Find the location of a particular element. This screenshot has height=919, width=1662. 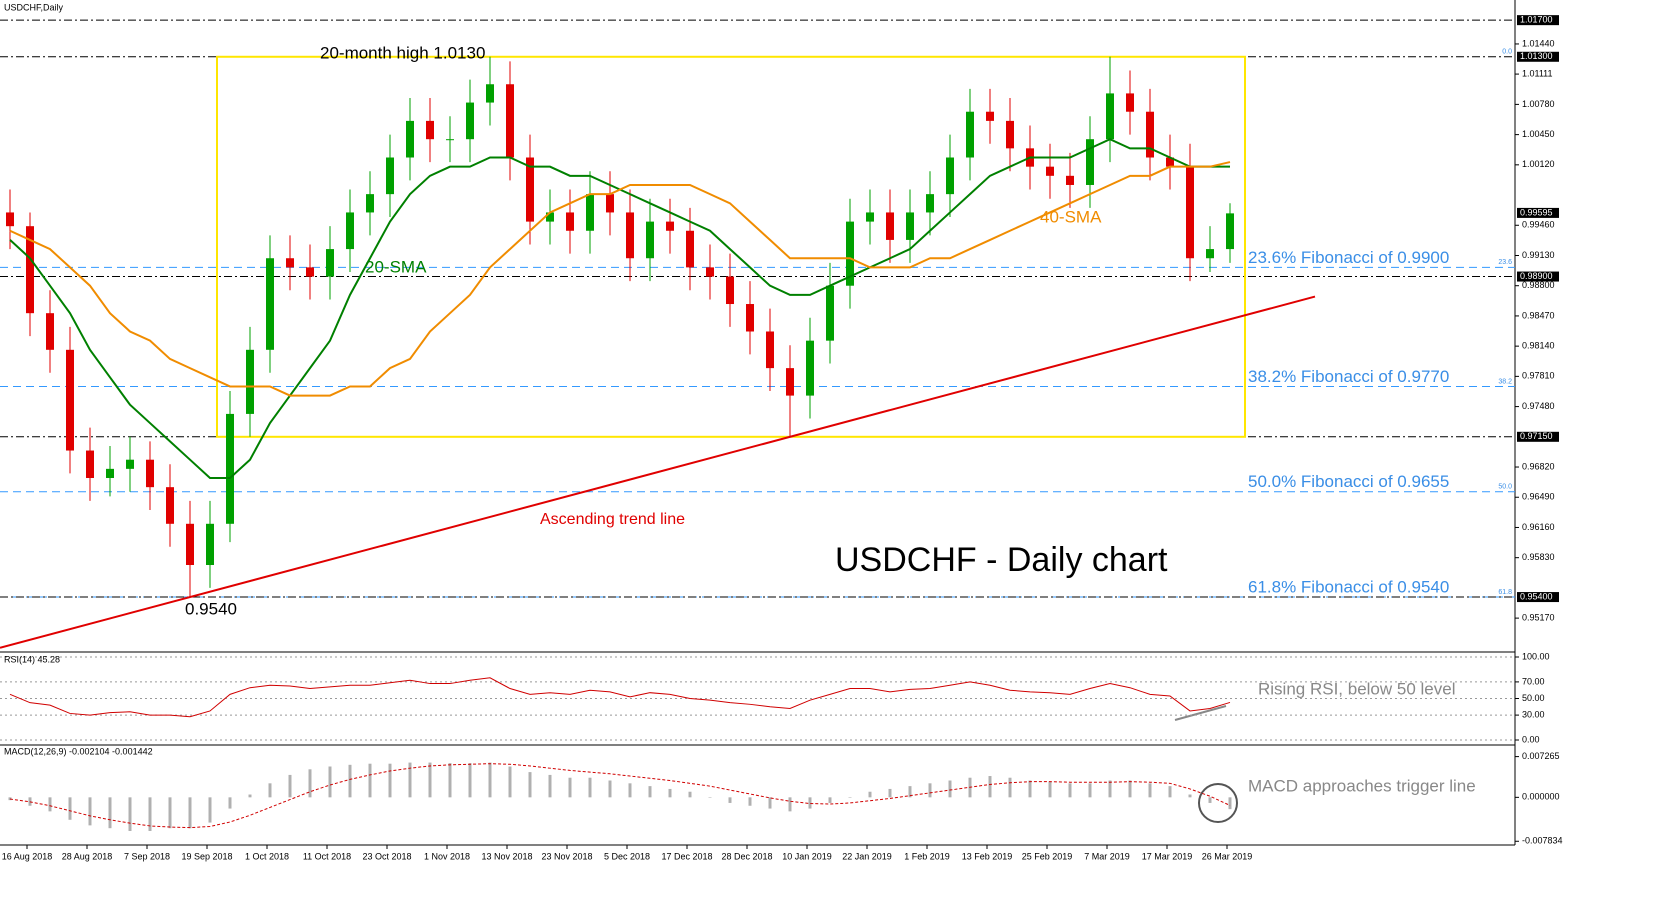

fibonacci-label: 61.8% Fibonacci of 0.9540 is located at coordinates (1348, 587).